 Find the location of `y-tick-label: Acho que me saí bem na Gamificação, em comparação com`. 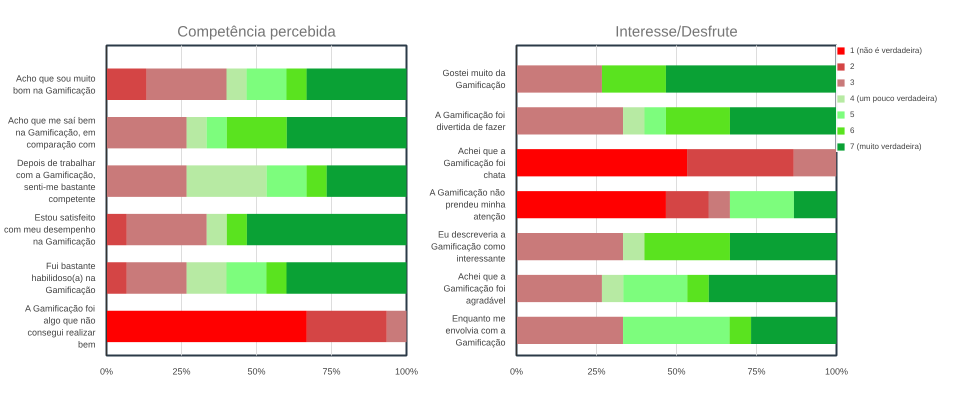

y-tick-label: Acho que me saí bem na Gamificação, em comparação com is located at coordinates (52, 133).